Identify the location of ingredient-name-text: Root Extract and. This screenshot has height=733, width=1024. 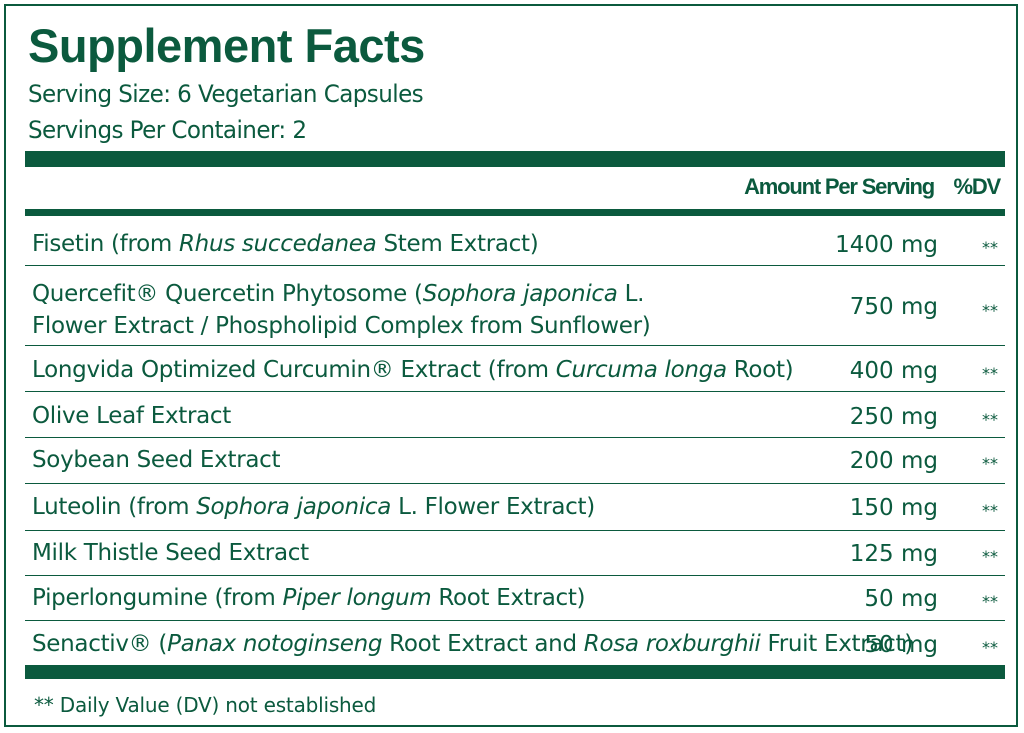
(483, 644).